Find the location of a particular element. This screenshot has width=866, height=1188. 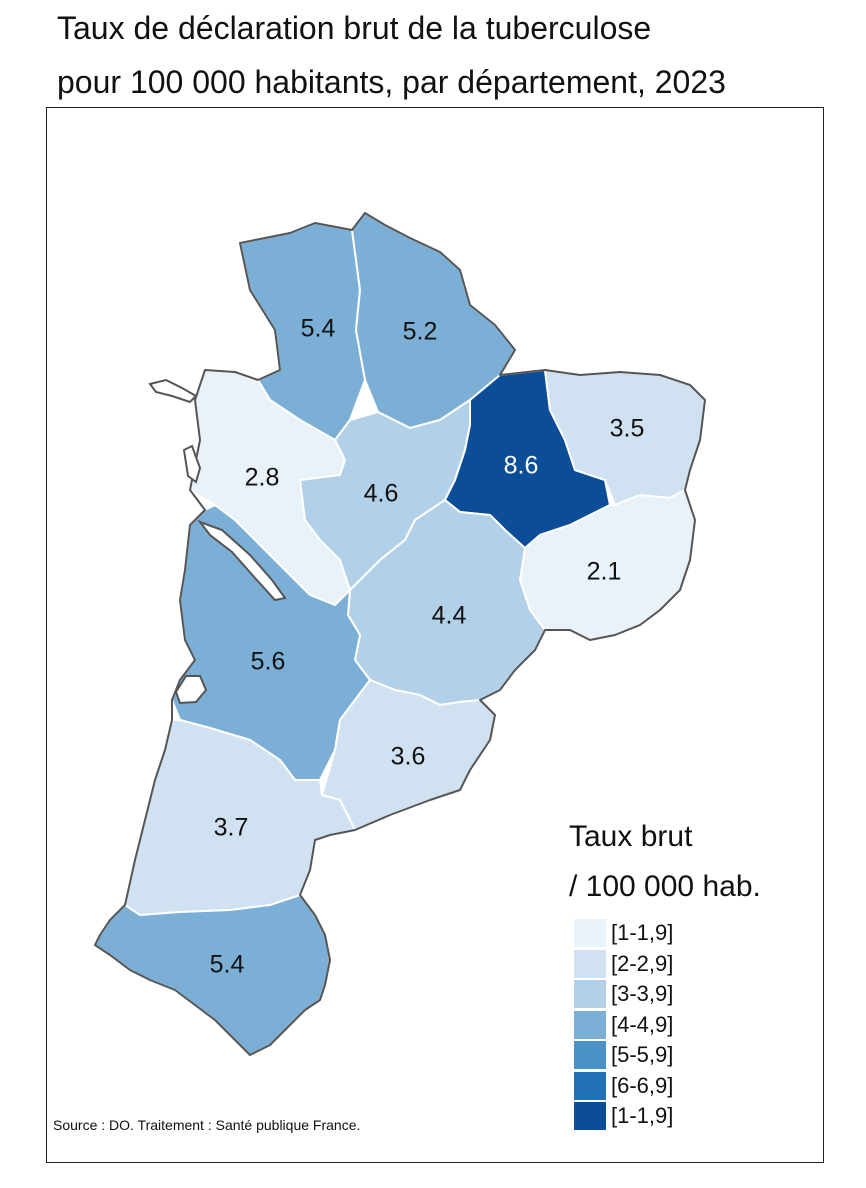

value-label-deux-sevres: 5.4 is located at coordinates (318, 329).